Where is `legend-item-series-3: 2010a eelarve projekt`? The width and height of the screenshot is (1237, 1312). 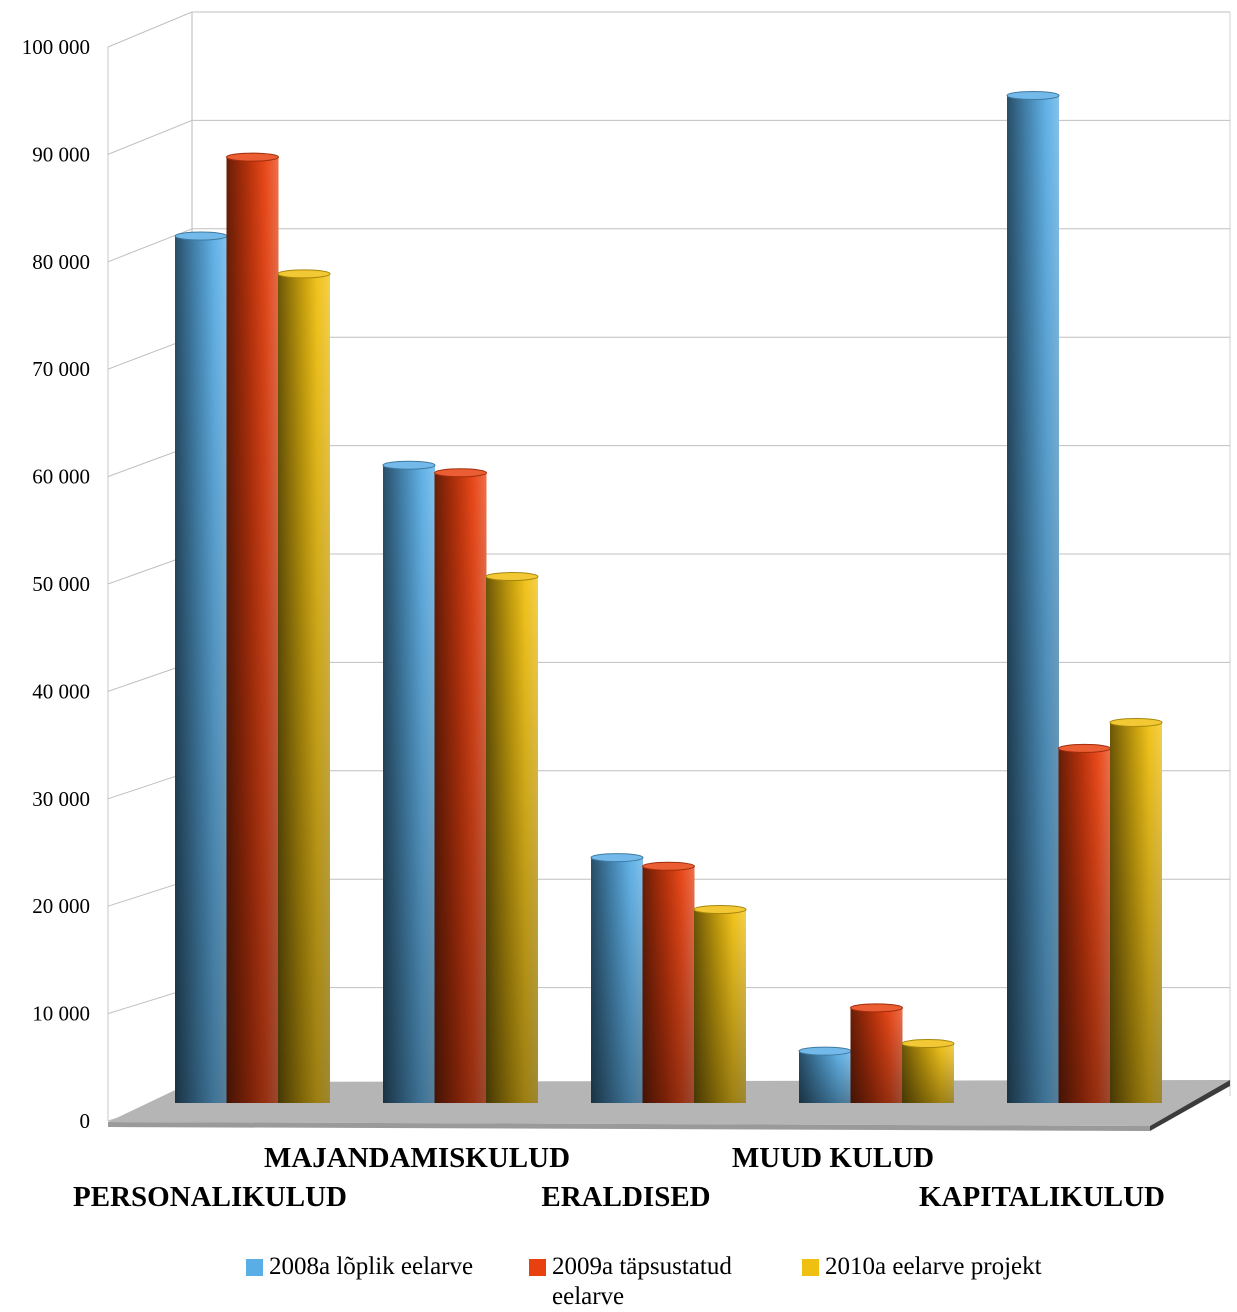 legend-item-series-3: 2010a eelarve projekt is located at coordinates (922, 1267).